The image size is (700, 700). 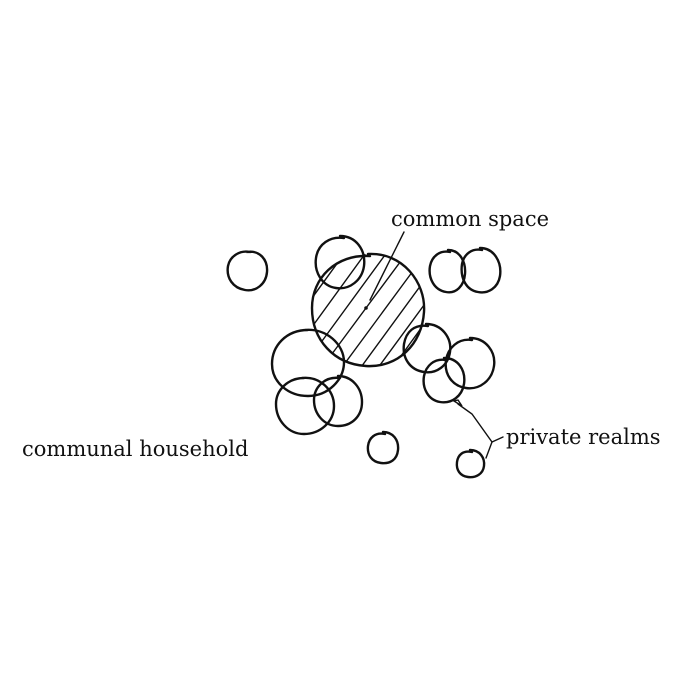 I want to click on private-realm-circles, so click(x=364, y=356).